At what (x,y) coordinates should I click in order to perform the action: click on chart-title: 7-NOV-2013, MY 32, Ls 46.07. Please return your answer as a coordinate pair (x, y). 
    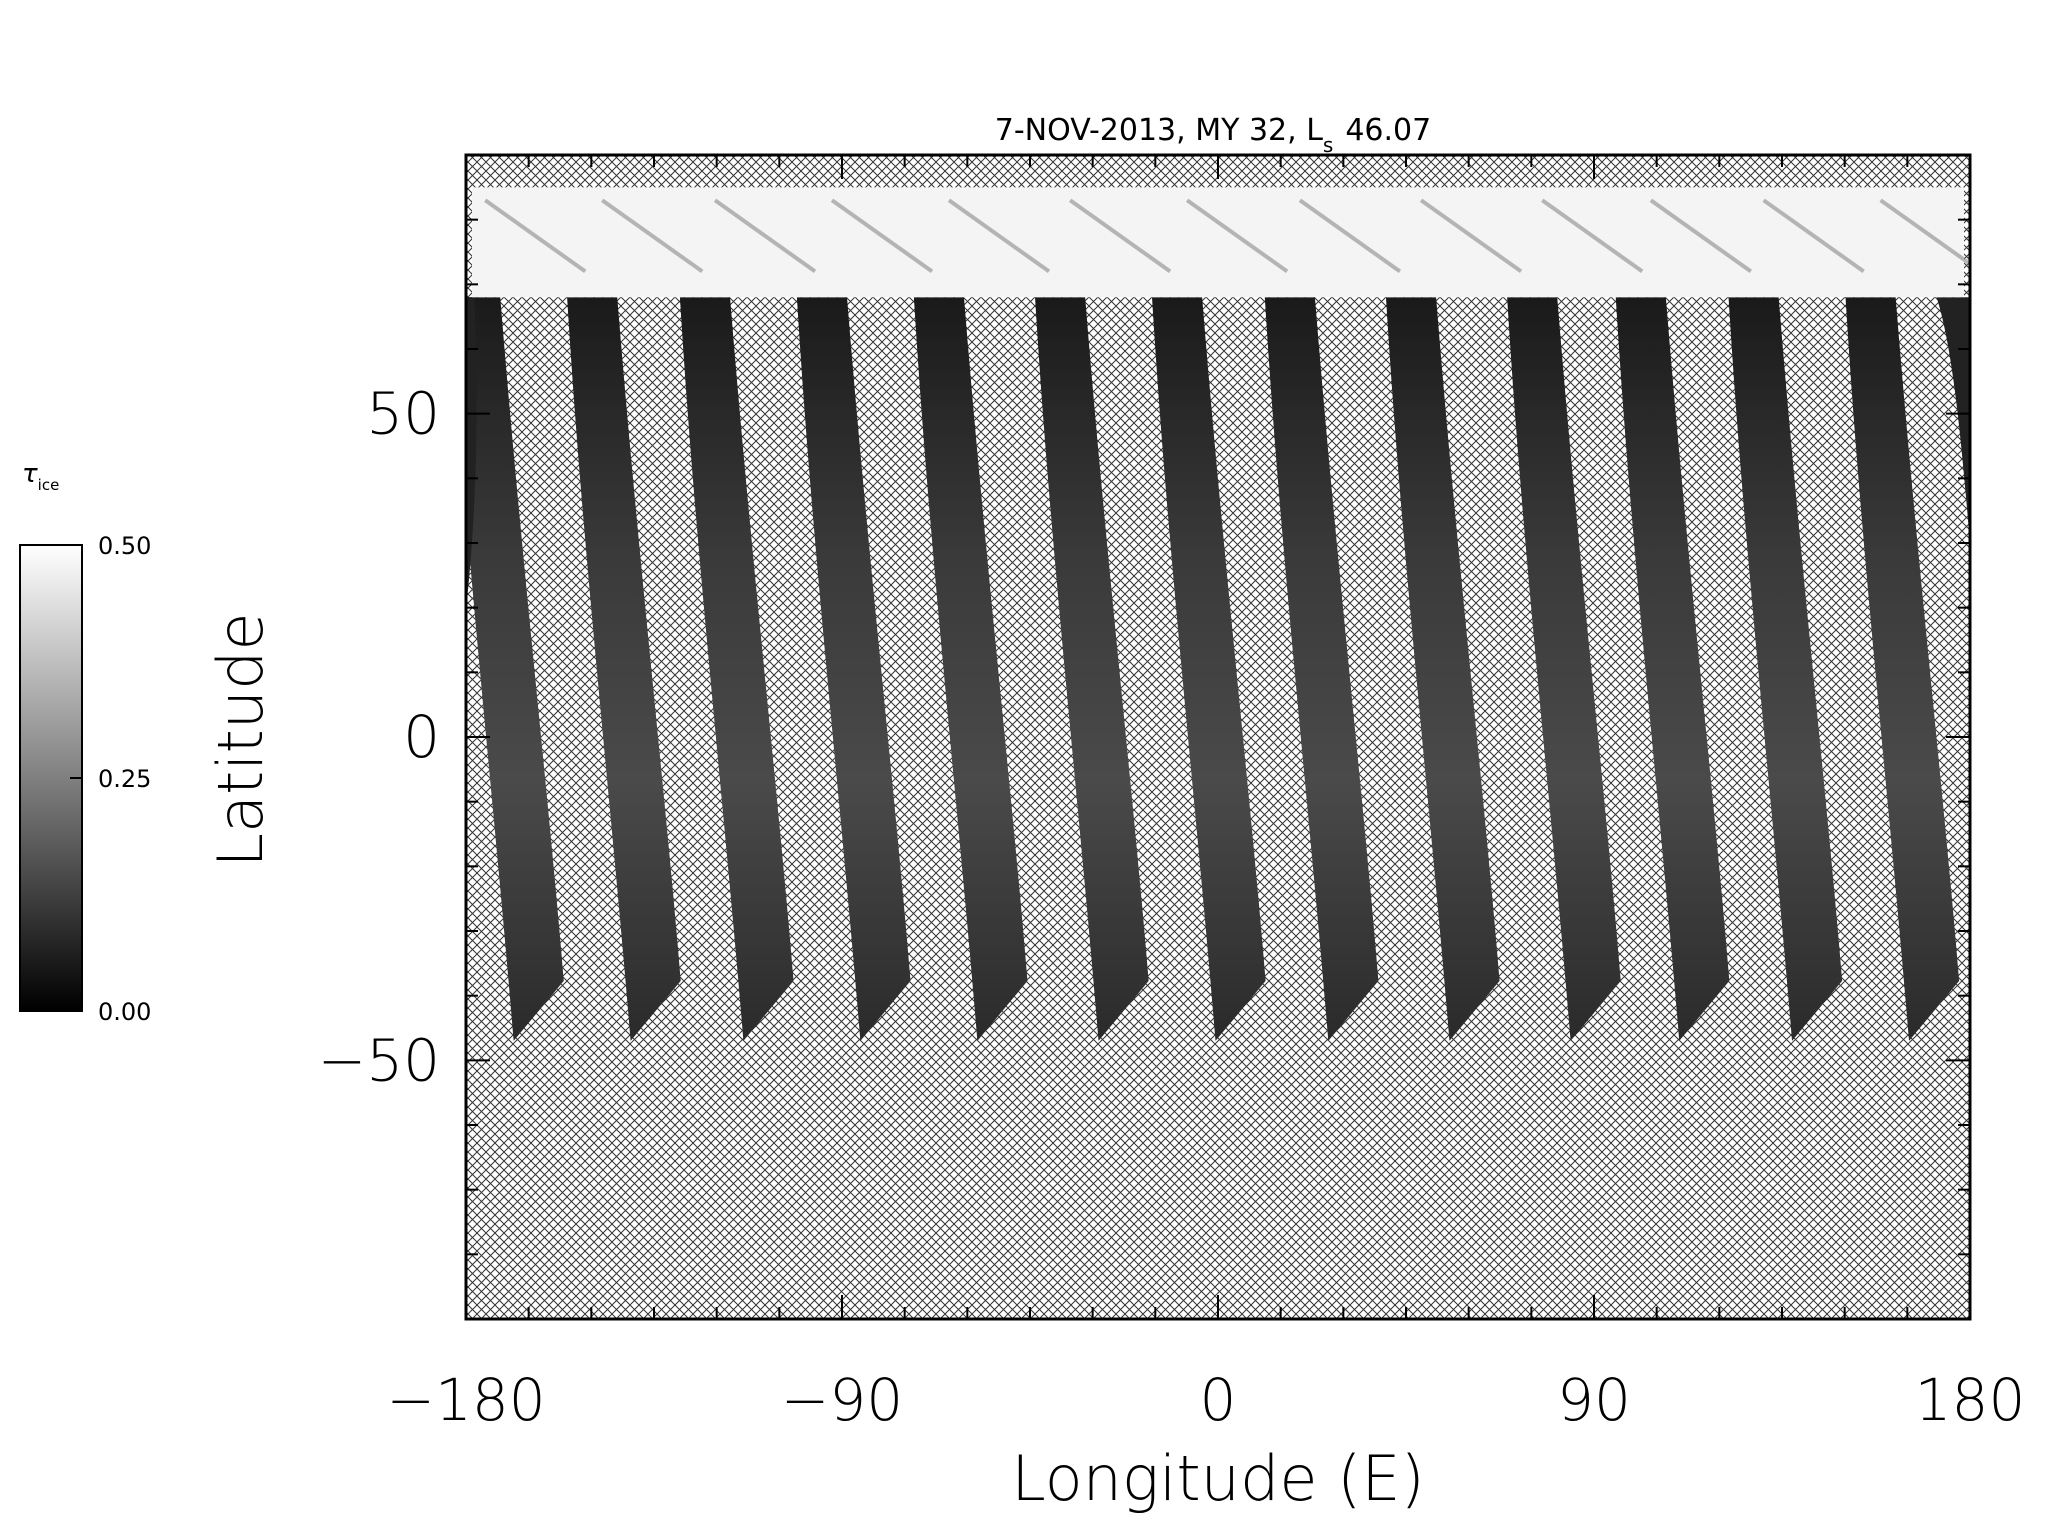
    Looking at the image, I should click on (1213, 135).